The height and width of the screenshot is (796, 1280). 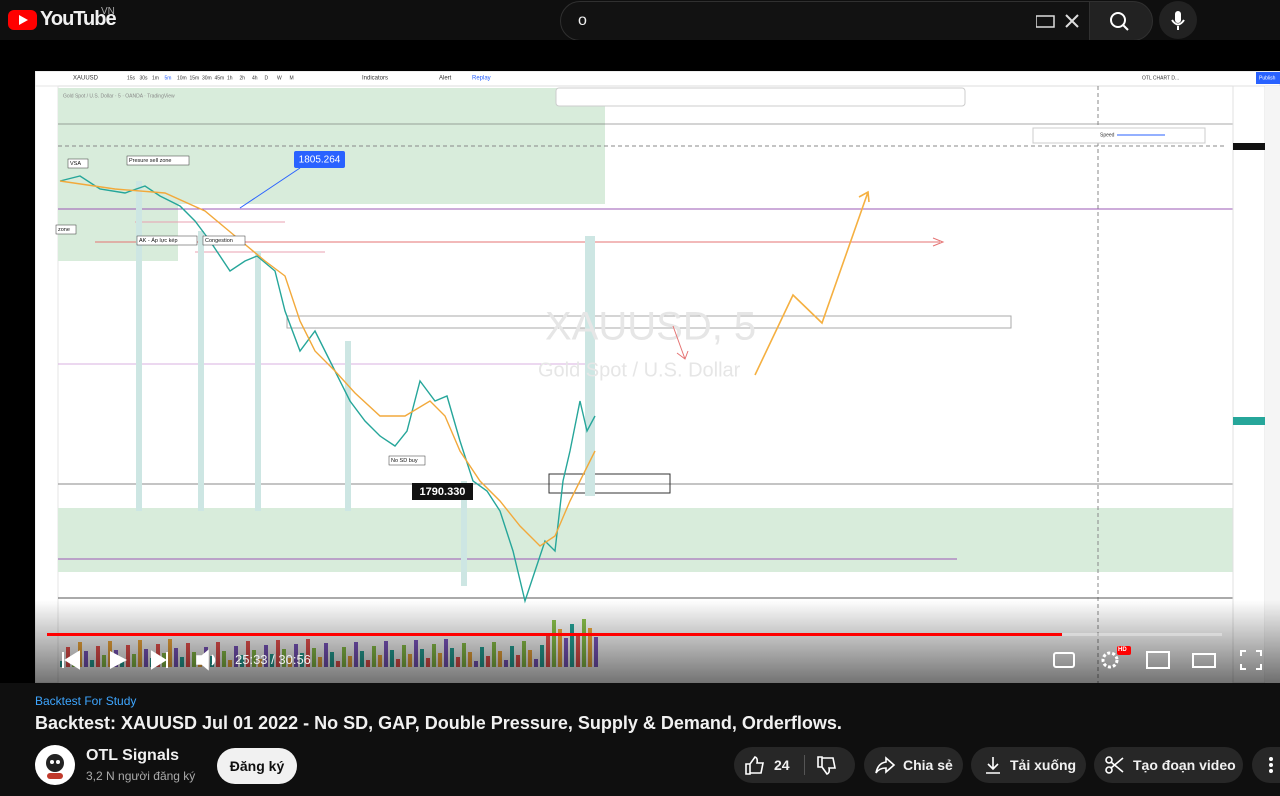 I want to click on search-glyph, so click(x=1119, y=21).